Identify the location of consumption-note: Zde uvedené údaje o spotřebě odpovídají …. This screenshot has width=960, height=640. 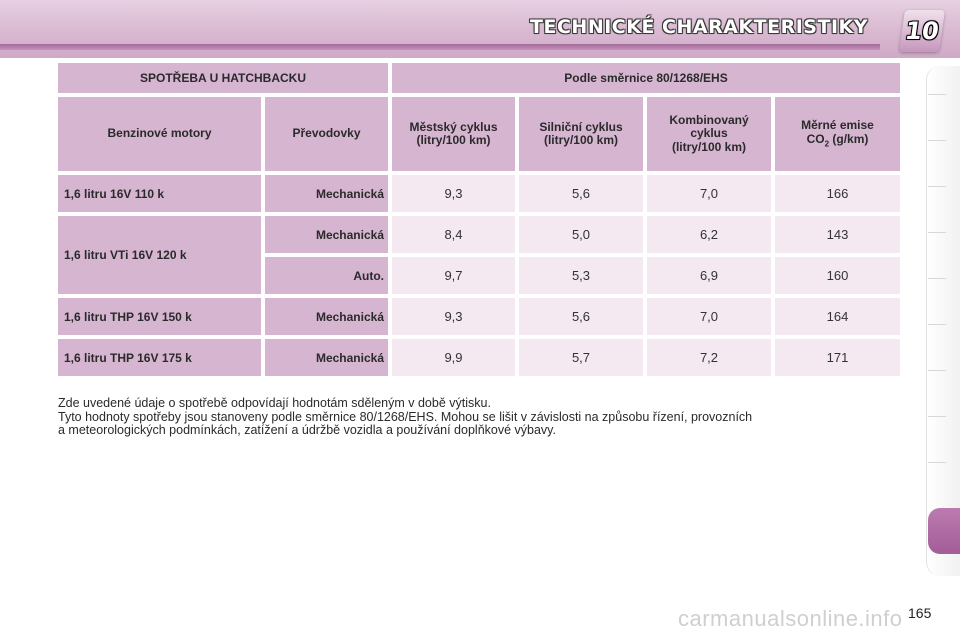
(483, 417).